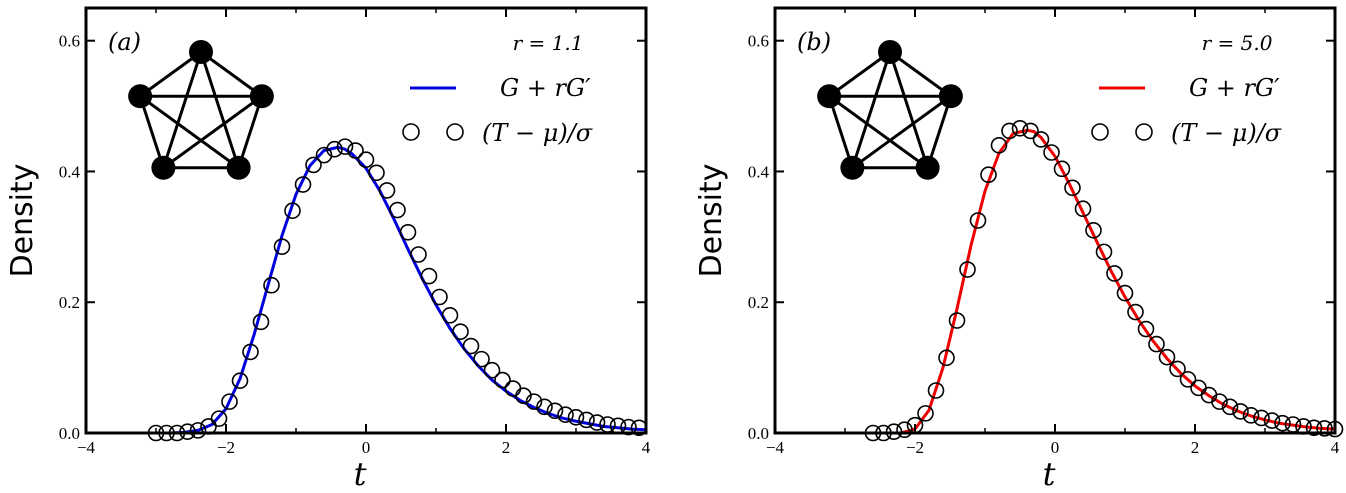 This screenshot has height=493, width=1346. Describe the element at coordinates (1237, 43) in the screenshot. I see `parameter-text: r = 5.0` at that location.